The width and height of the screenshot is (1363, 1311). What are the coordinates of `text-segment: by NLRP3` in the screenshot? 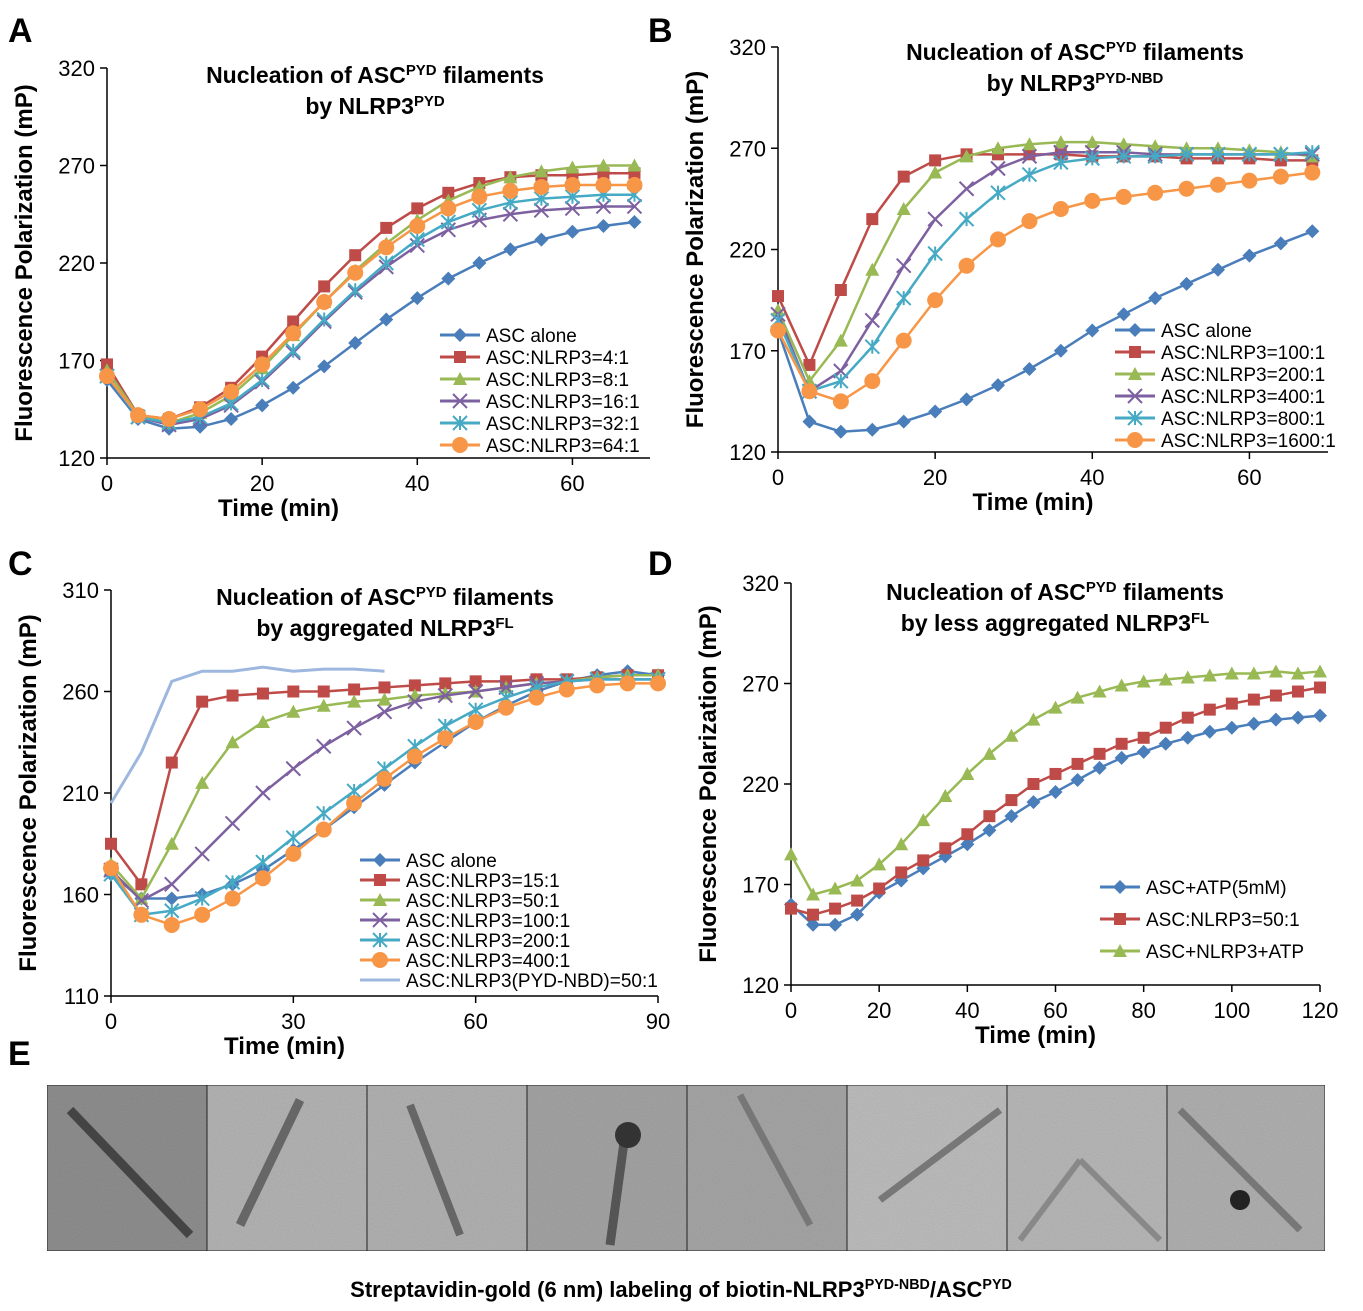 It's located at (1041, 83).